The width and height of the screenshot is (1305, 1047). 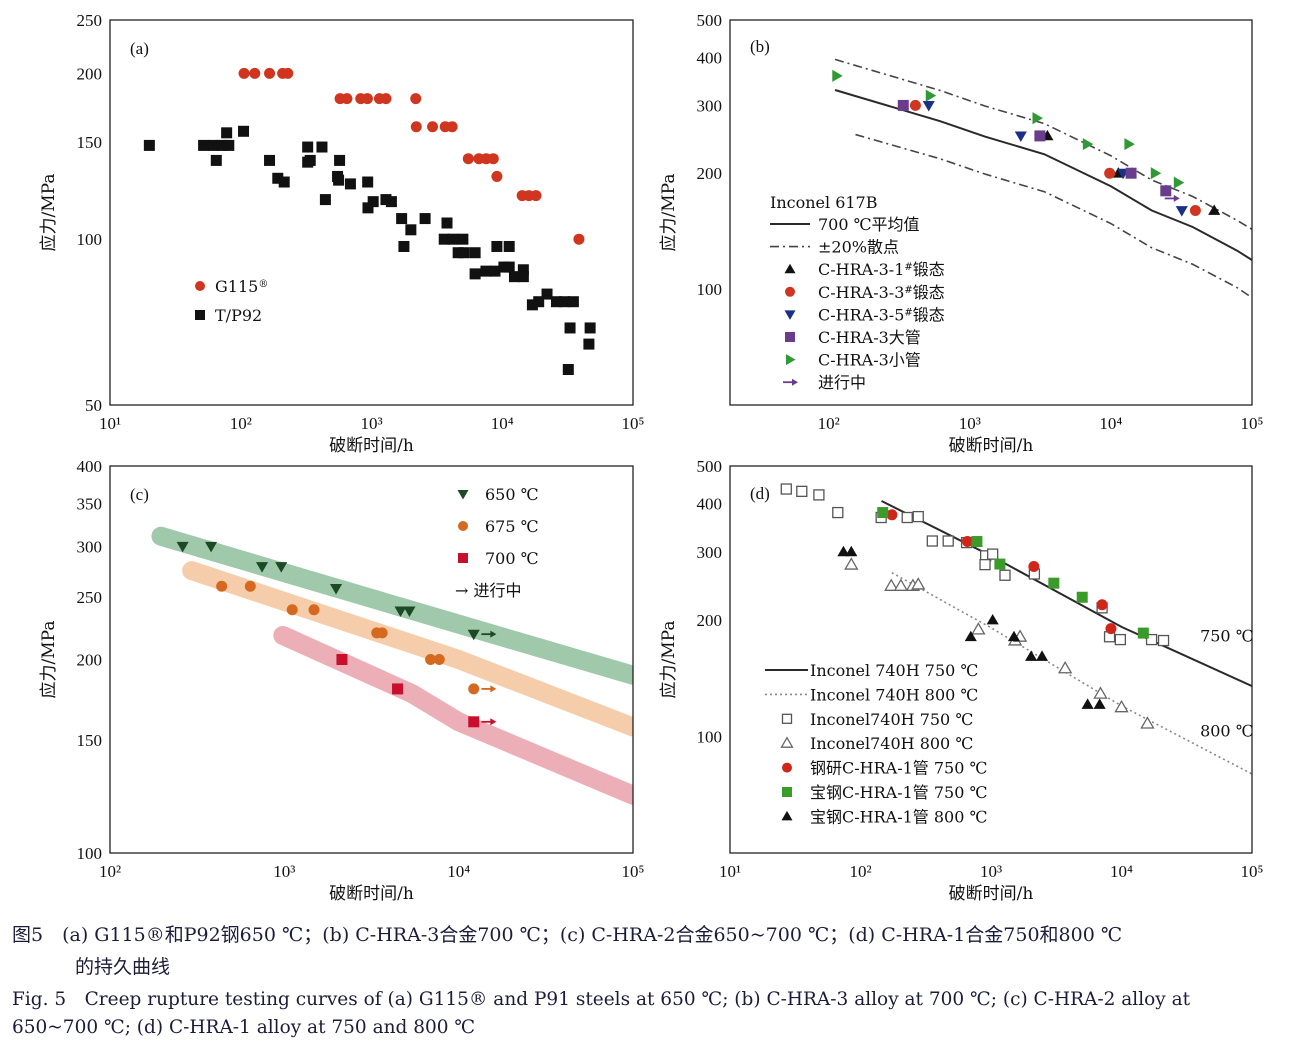 What do you see at coordinates (139, 48) in the screenshot?
I see `panel-label: (a)` at bounding box center [139, 48].